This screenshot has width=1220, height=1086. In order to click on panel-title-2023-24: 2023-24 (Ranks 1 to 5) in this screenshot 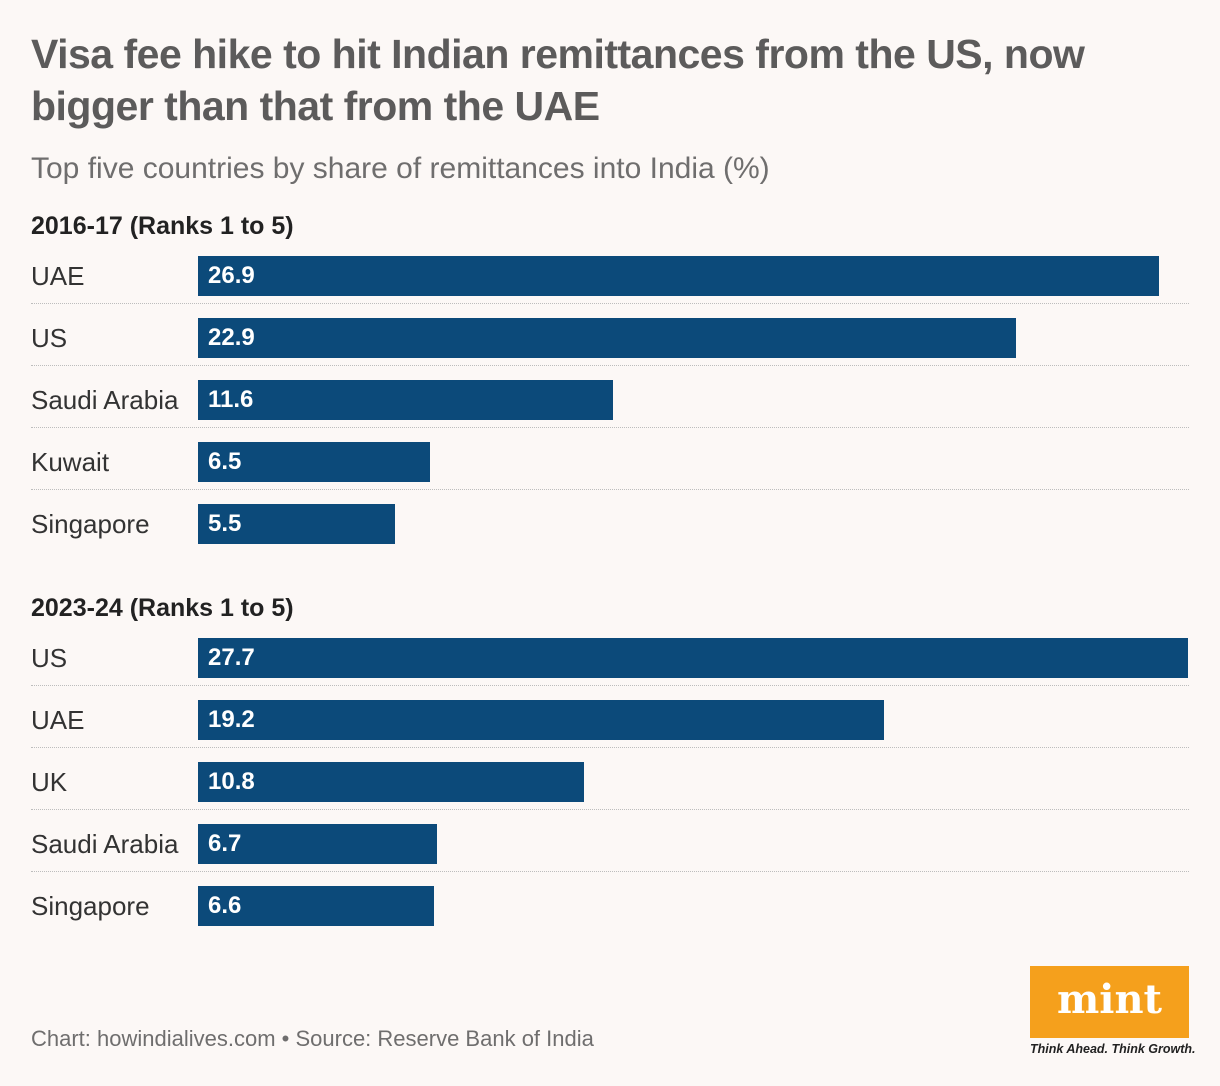, I will do `click(162, 608)`.